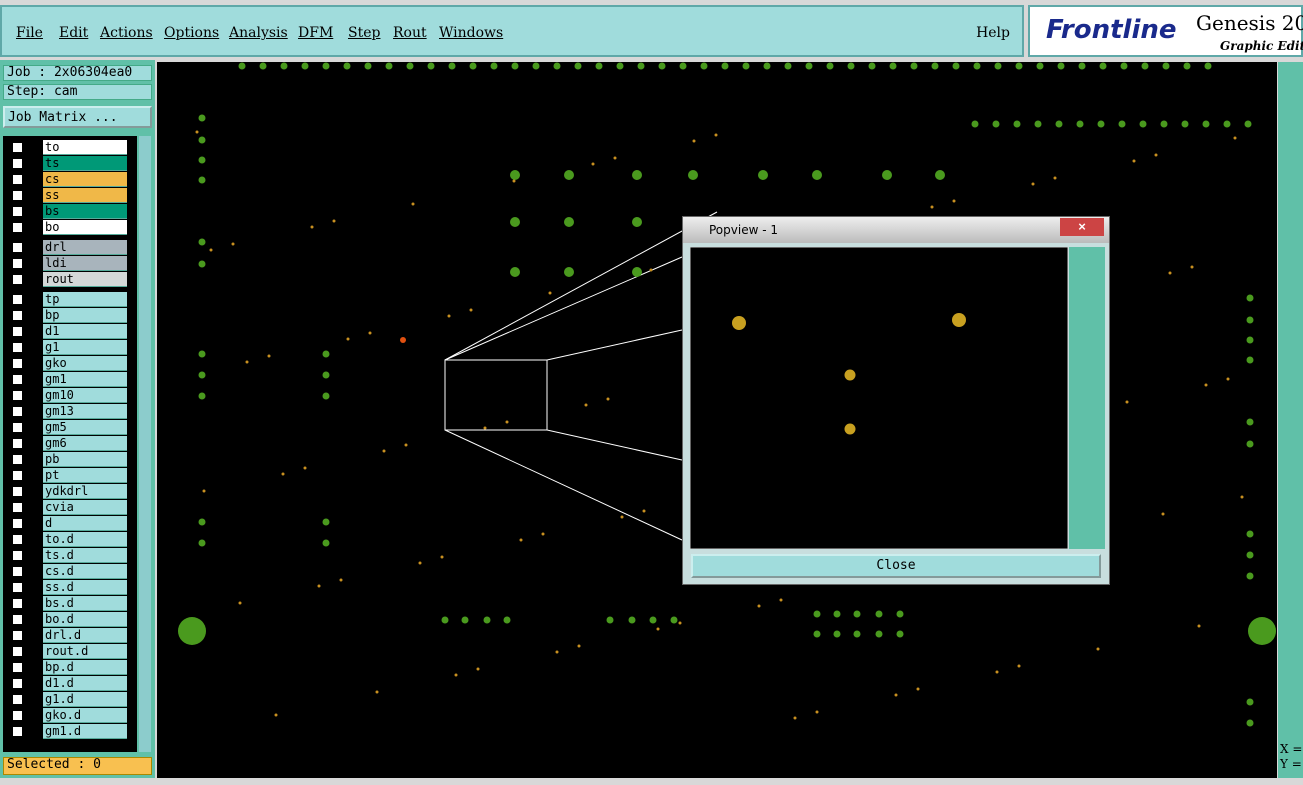 Image resolution: width=1303 pixels, height=785 pixels. What do you see at coordinates (68, 667) in the screenshot?
I see `layer-row: bp.d` at bounding box center [68, 667].